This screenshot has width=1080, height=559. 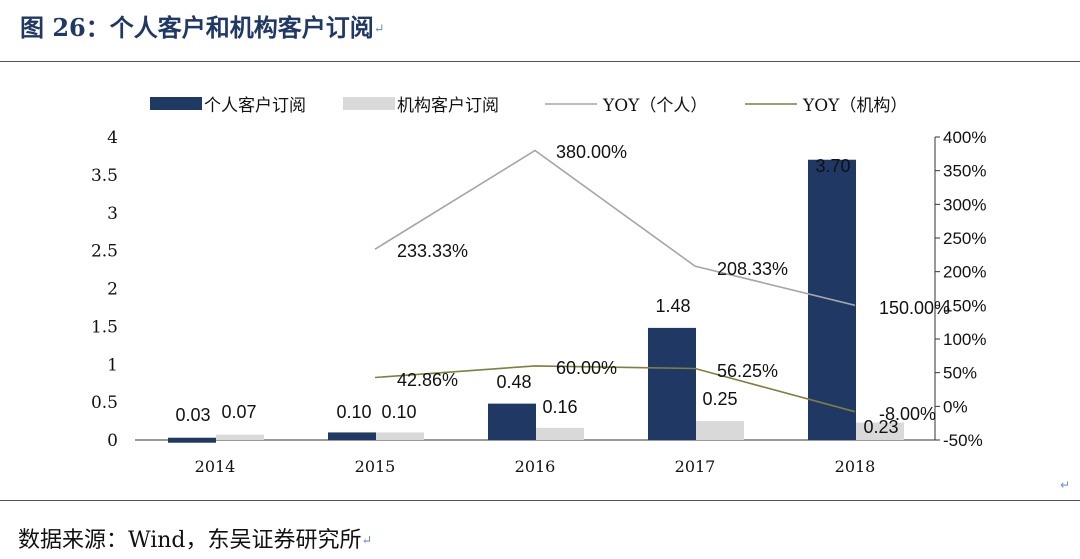 I want to click on left-tick-label: 4, so click(x=112, y=138).